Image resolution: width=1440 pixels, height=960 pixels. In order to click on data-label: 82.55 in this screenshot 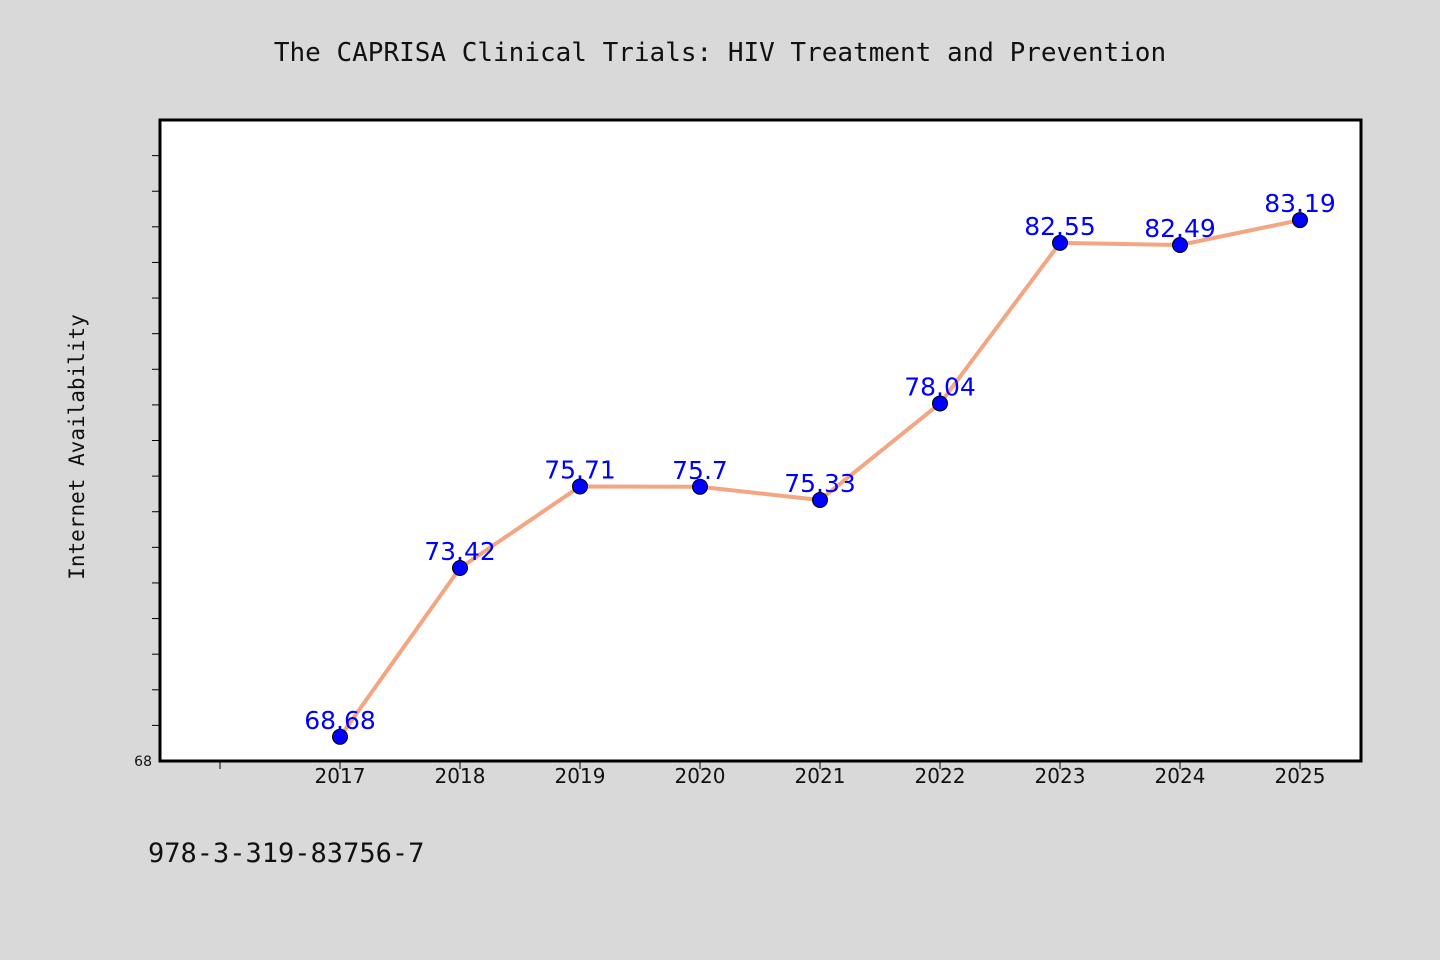, I will do `click(1060, 226)`.